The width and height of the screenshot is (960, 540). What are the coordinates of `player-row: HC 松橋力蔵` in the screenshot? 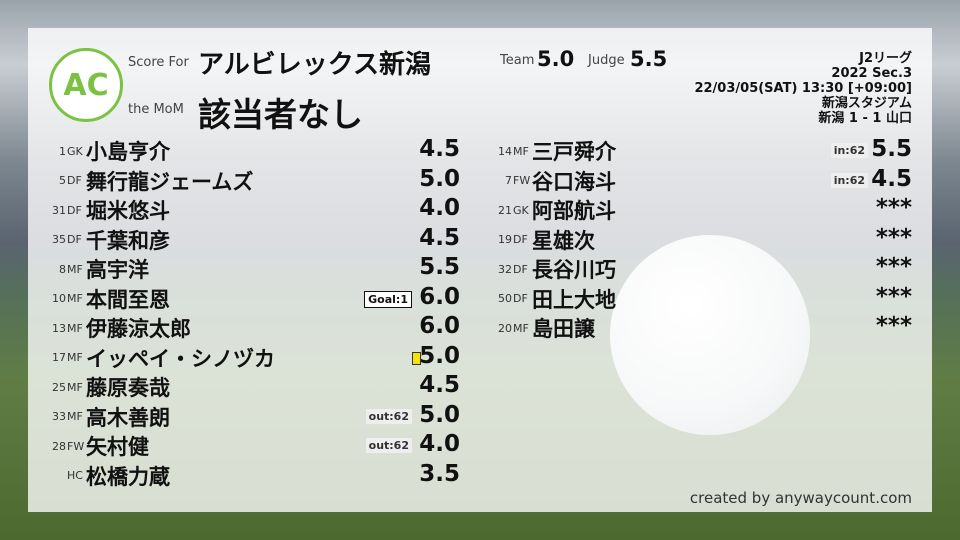 It's located at (95, 476).